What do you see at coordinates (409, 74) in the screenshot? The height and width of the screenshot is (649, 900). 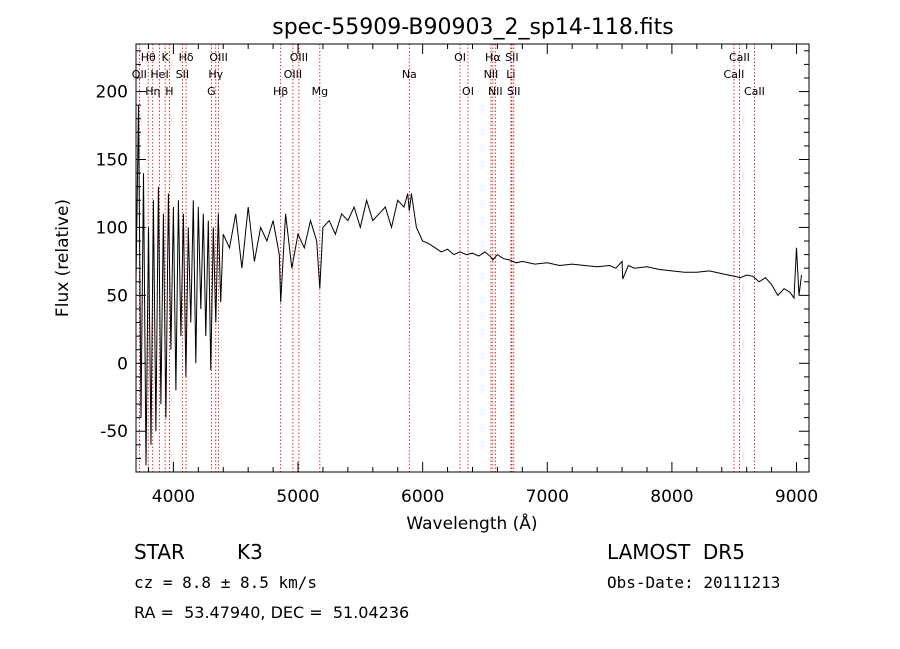 I see `emission-line-label: Na` at bounding box center [409, 74].